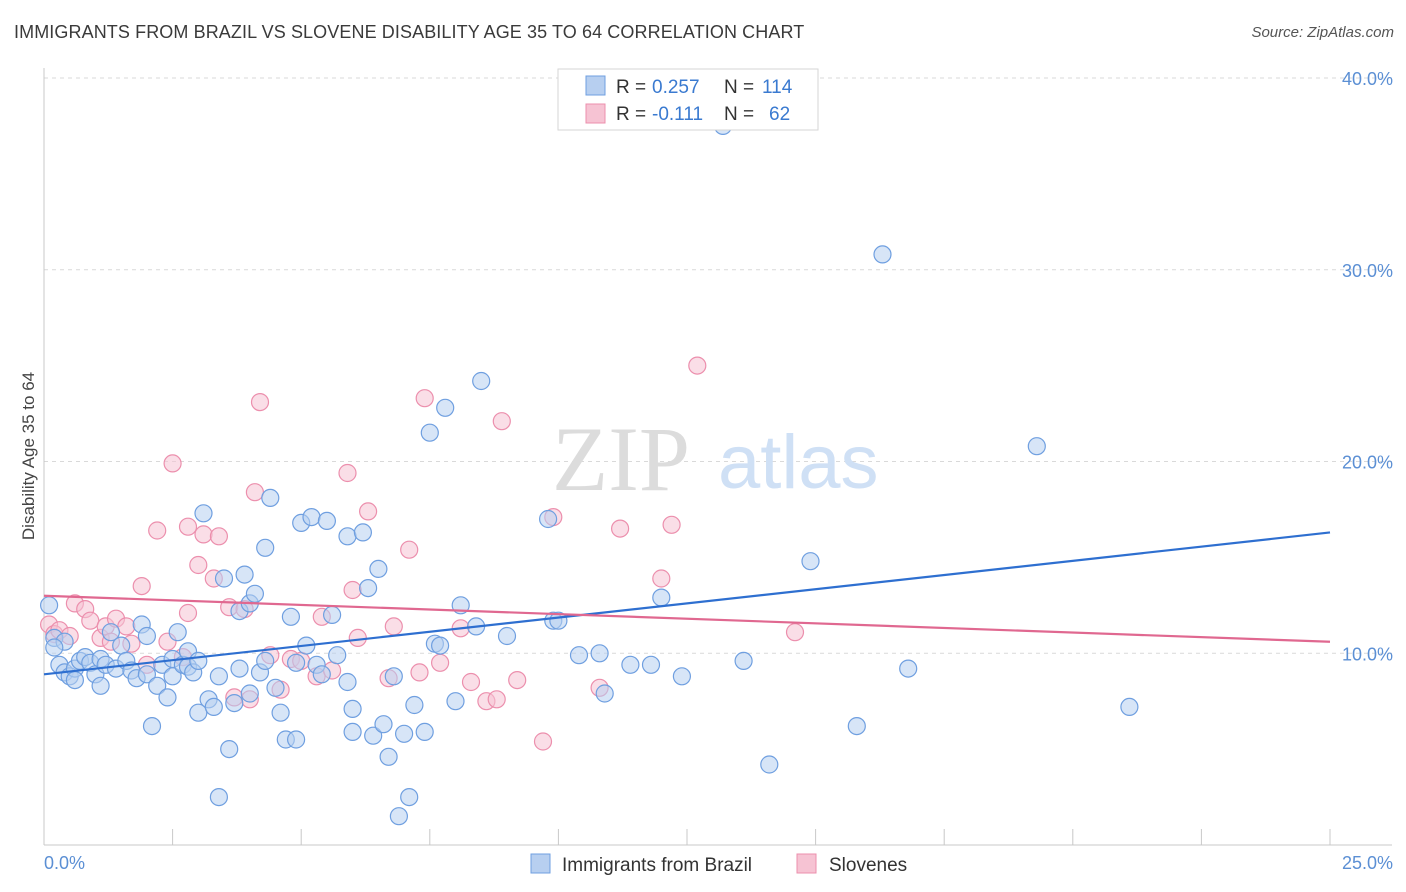 The height and width of the screenshot is (892, 1406). What do you see at coordinates (595, 113) in the screenshot?
I see `legend-swatch-pink` at bounding box center [595, 113].